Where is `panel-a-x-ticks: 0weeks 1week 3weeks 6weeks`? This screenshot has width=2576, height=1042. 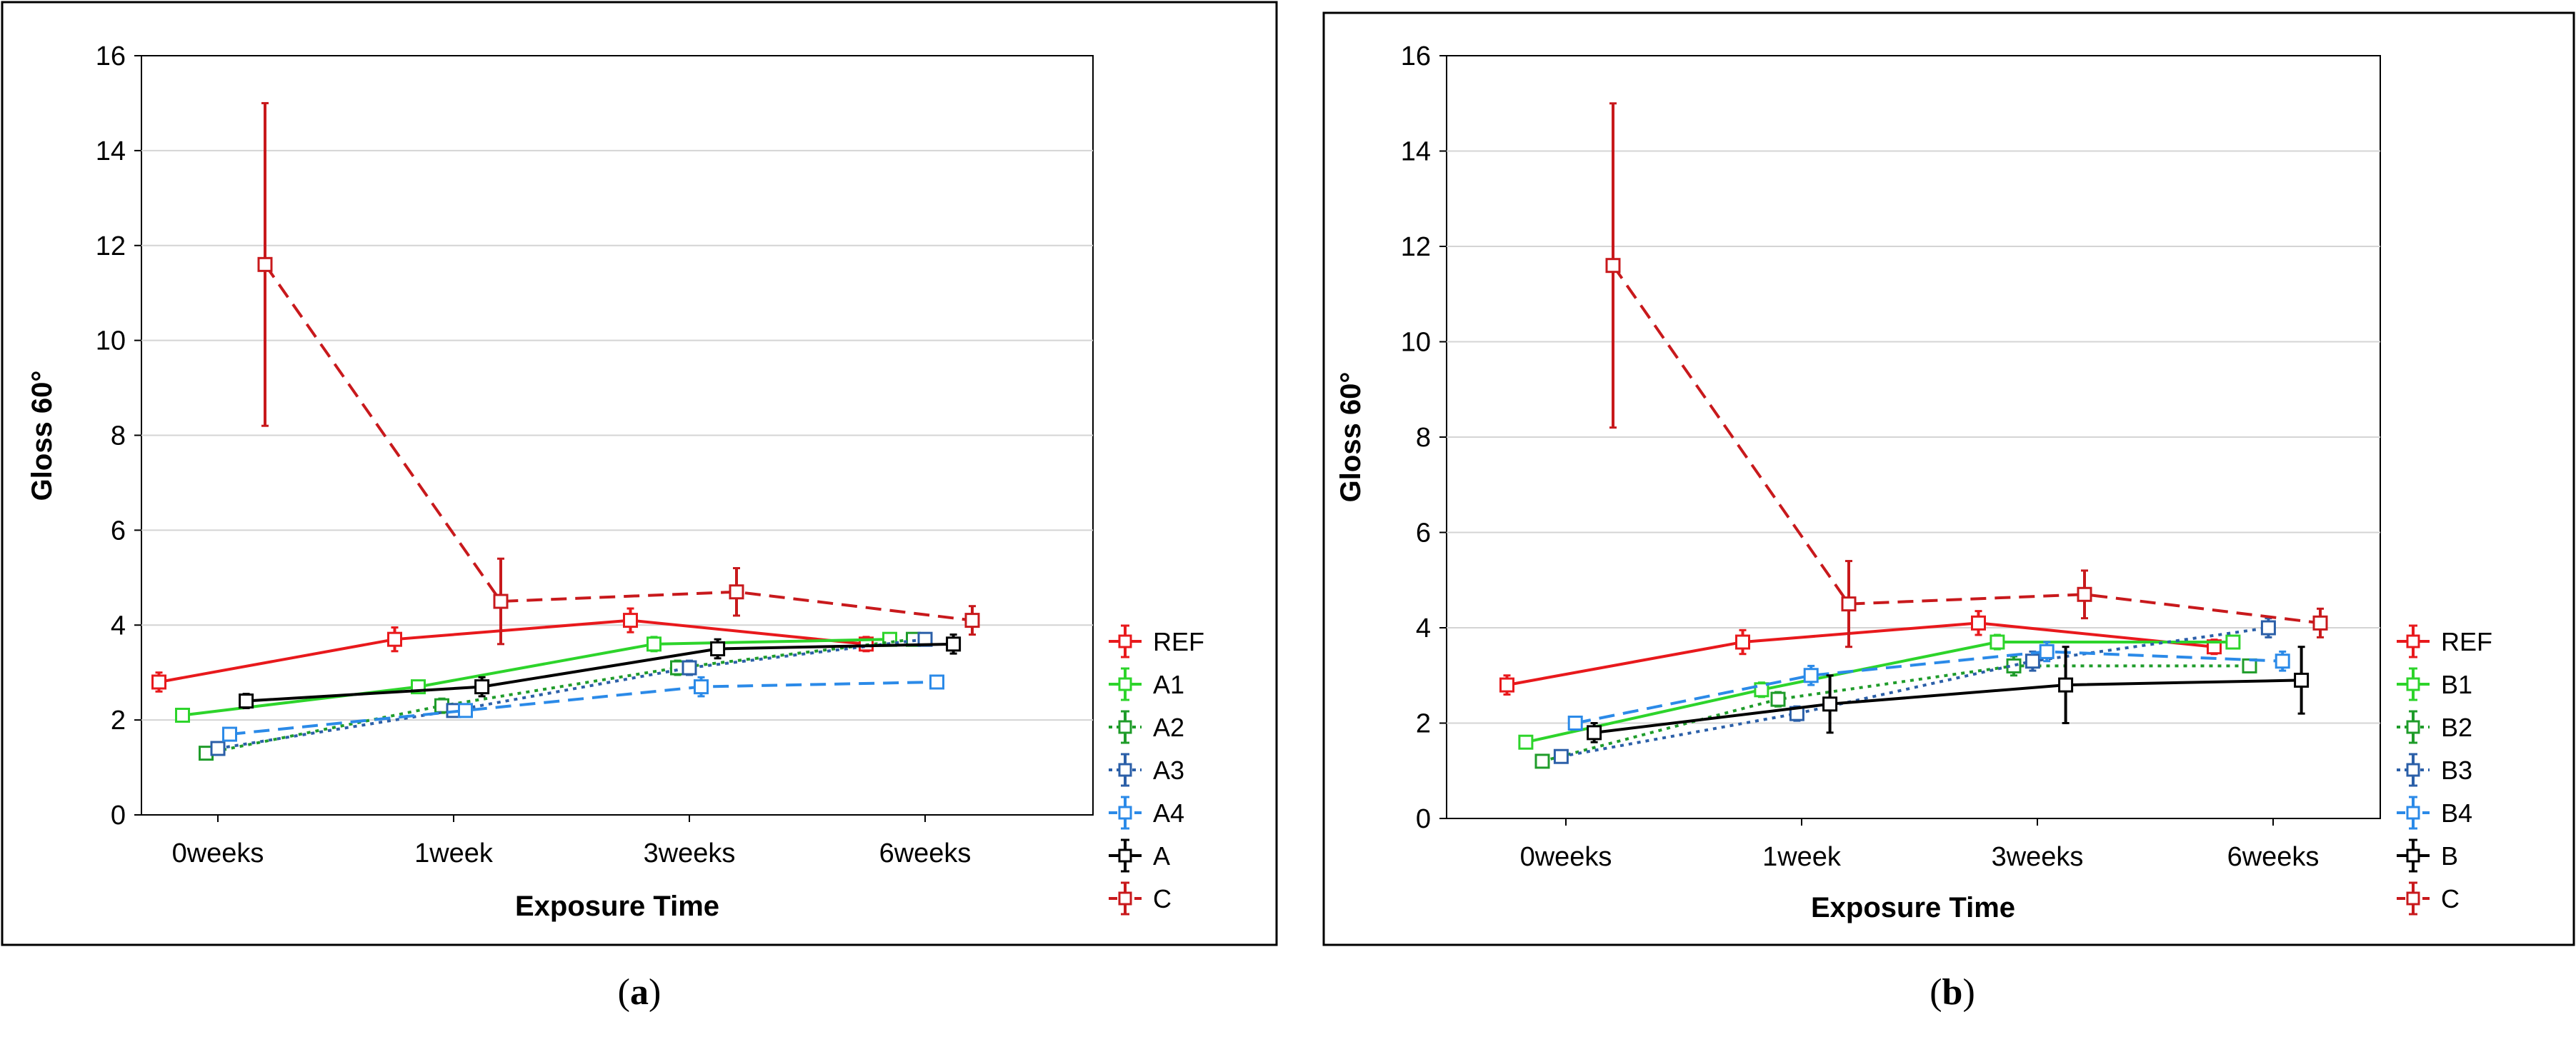
panel-a-x-ticks: 0weeks 1week 3weeks 6weeks is located at coordinates (572, 841).